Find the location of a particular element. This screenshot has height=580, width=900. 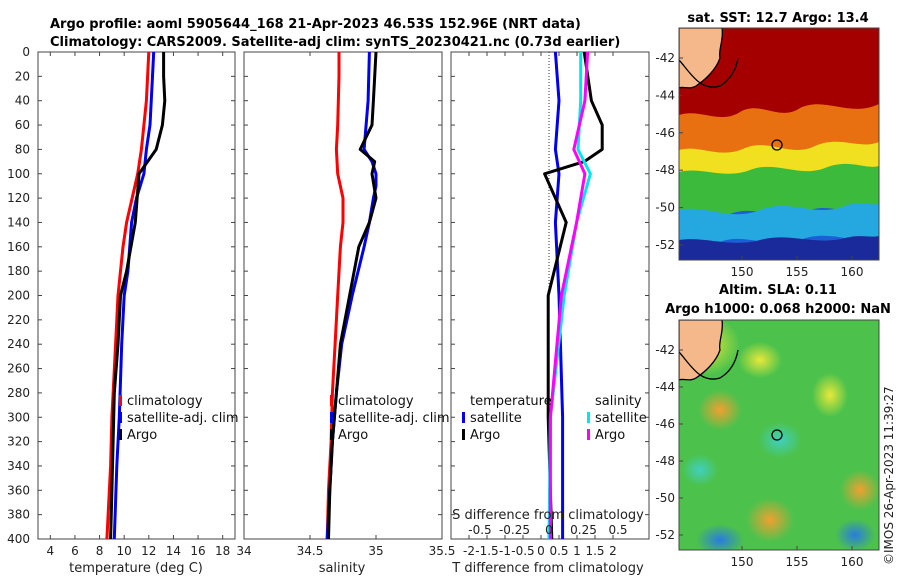

sst-warm-band is located at coordinates (779, 75).